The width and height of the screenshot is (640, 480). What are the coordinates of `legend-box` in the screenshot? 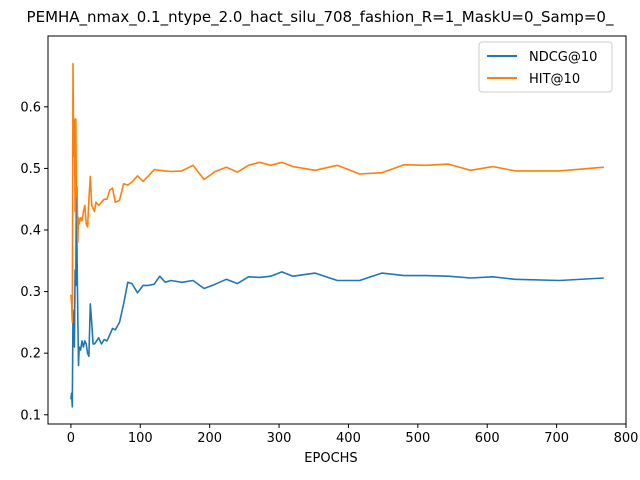 It's located at (545, 67).